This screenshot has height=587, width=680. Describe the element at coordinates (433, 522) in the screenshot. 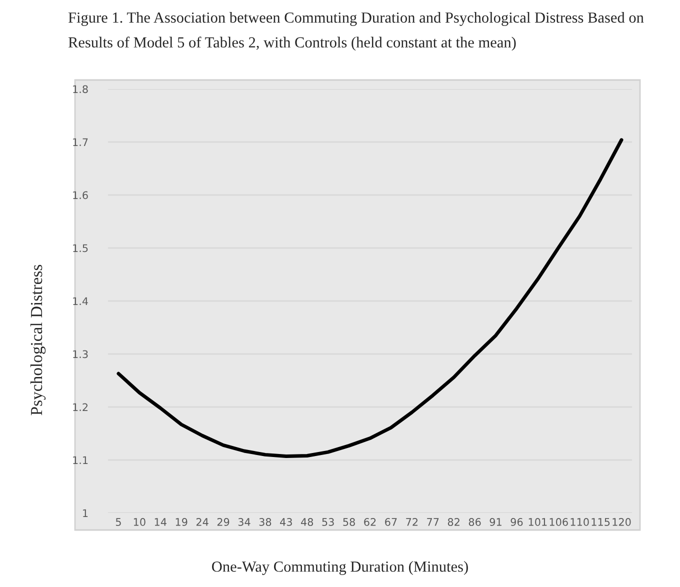

I see `x-tick-label: 77` at that location.